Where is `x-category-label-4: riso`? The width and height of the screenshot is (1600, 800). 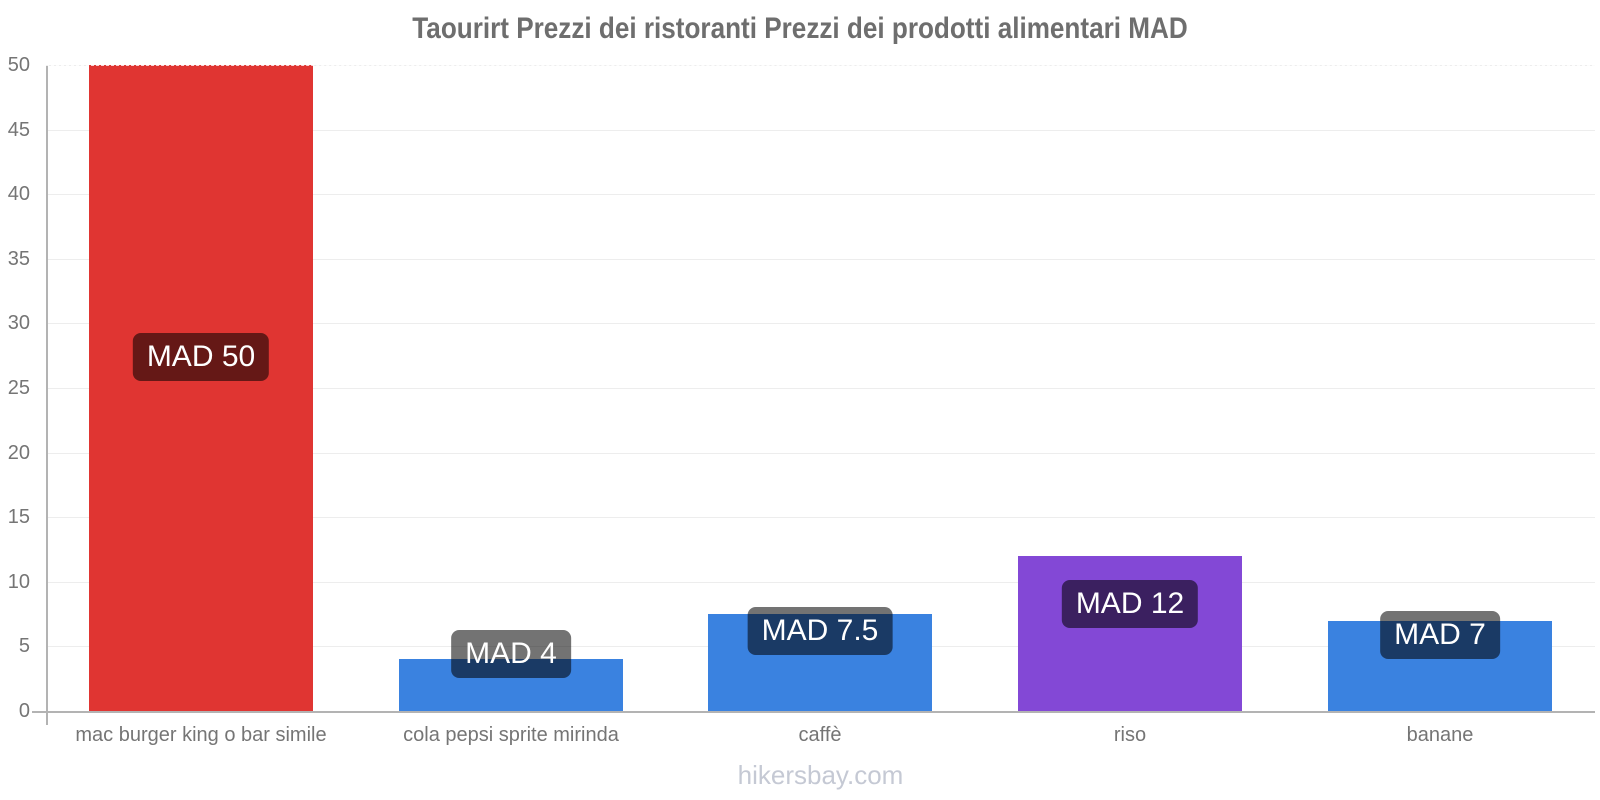 x-category-label-4: riso is located at coordinates (1130, 735).